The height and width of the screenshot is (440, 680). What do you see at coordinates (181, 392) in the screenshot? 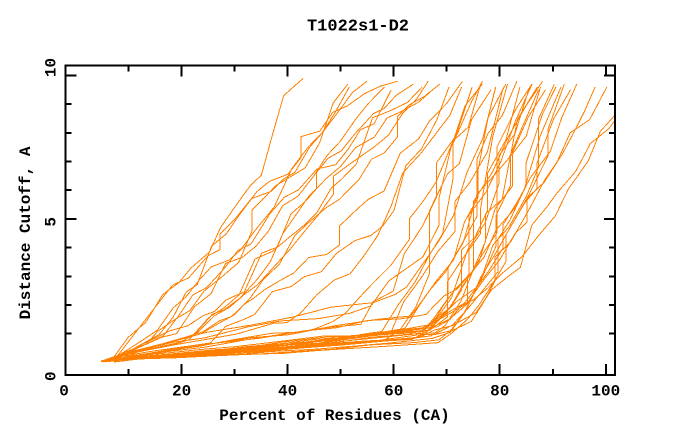
I see `svg-text: 20` at bounding box center [181, 392].